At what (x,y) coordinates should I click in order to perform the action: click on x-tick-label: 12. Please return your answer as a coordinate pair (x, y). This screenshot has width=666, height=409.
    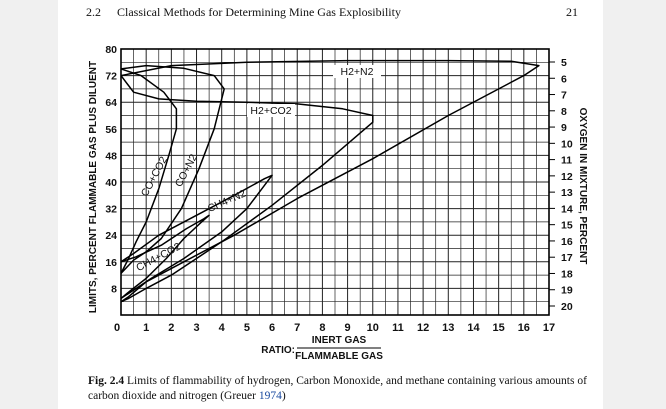
    Looking at the image, I should click on (423, 328).